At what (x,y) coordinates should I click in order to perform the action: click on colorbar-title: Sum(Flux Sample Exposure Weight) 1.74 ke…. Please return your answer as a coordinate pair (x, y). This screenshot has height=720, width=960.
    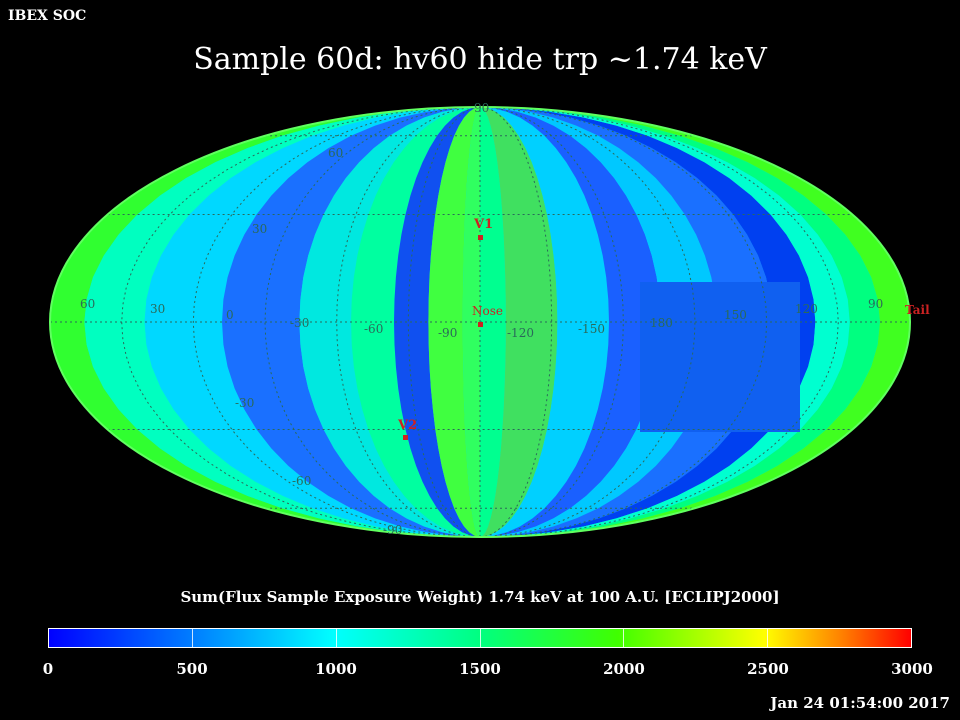
    Looking at the image, I should click on (480, 597).